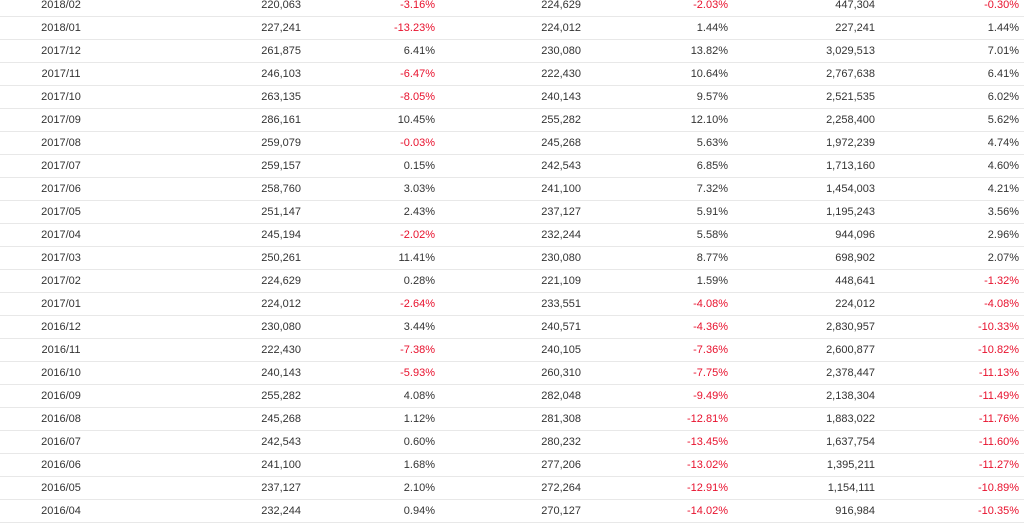 The image size is (1024, 523). What do you see at coordinates (561, 212) in the screenshot?
I see `compare-value-cell: 237,127` at bounding box center [561, 212].